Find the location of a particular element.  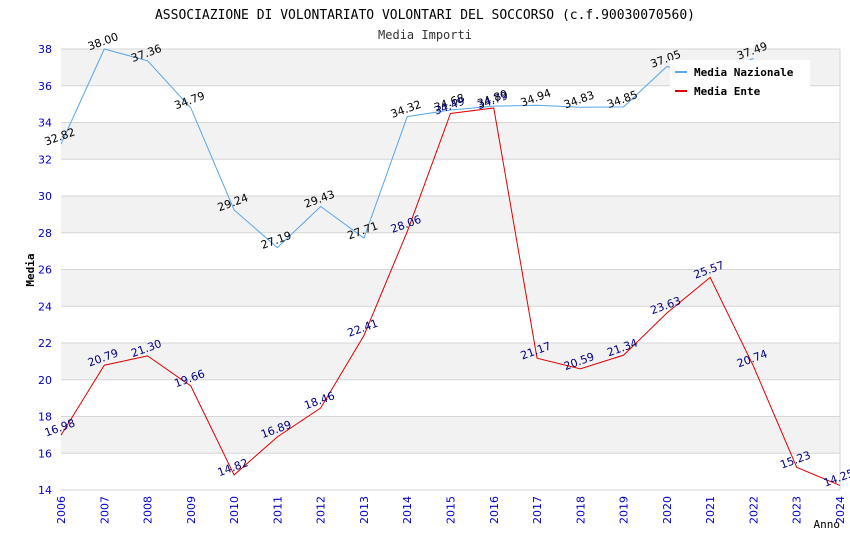

y-tick-label: 26 is located at coordinates (45, 270).